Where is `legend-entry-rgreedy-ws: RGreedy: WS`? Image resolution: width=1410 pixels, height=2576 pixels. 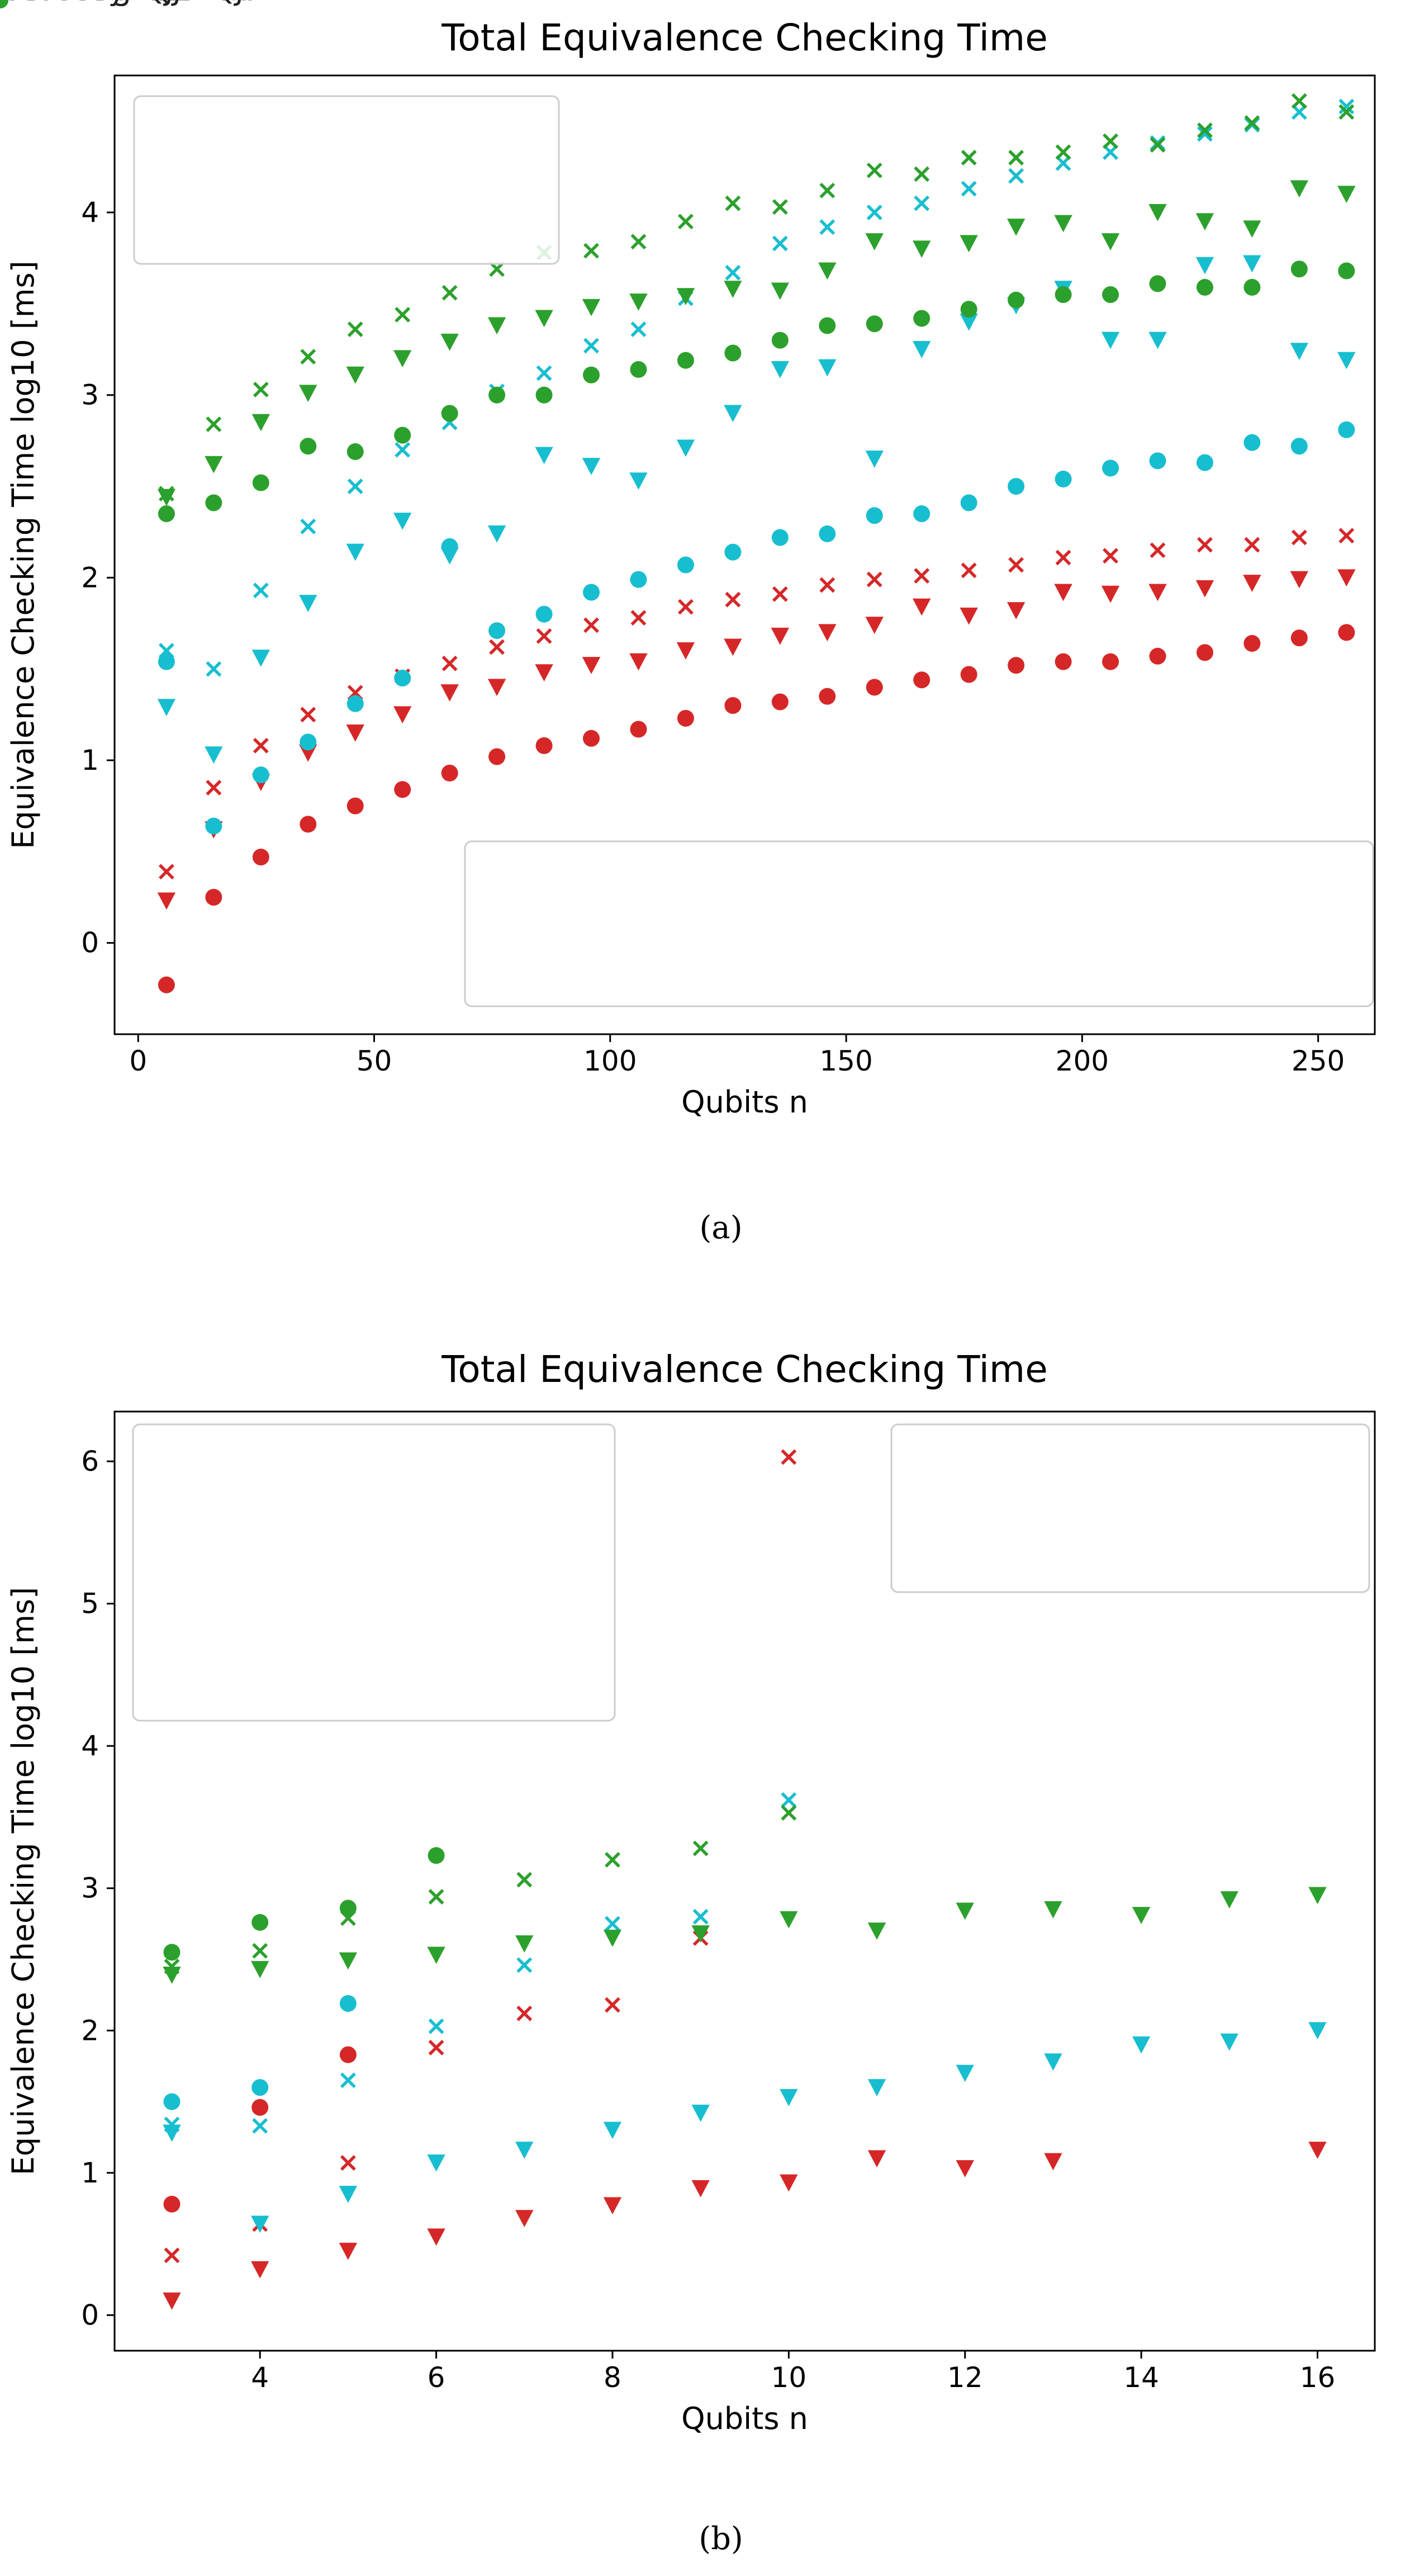
legend-entry-rgreedy-ws: RGreedy: WS is located at coordinates (94, 4).